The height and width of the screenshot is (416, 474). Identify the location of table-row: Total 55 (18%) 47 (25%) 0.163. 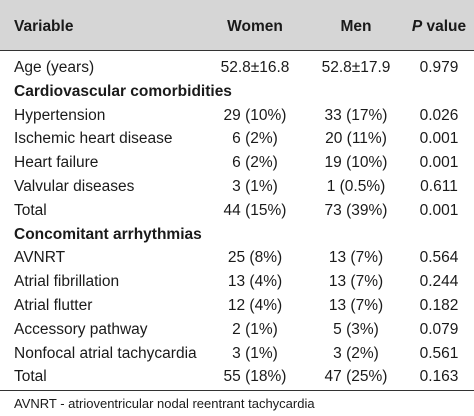
(237, 377).